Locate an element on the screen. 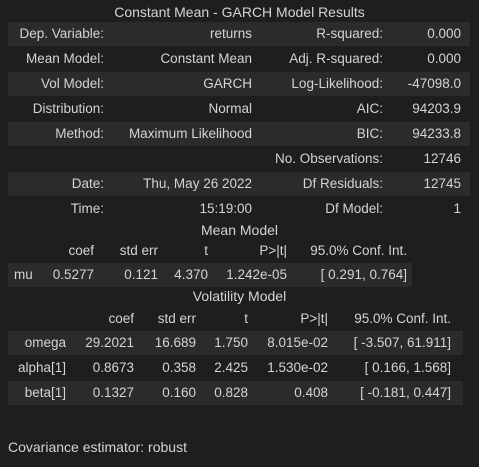  volatility-model-header: coef std err t P>|t| 95.0% Conf. Int. is located at coordinates (235, 319).